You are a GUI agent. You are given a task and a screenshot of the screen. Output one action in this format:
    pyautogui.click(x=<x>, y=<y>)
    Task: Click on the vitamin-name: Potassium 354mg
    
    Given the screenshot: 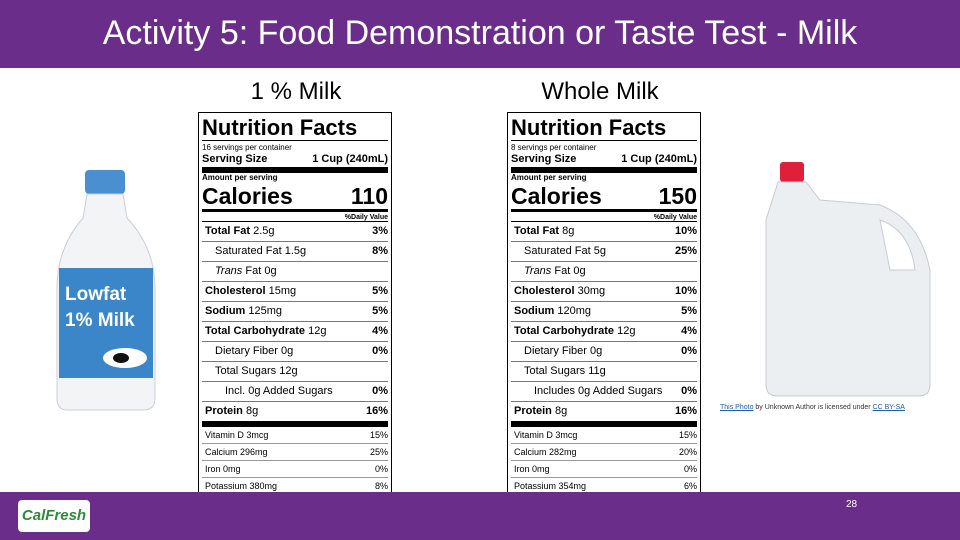 What is the action you would take?
    pyautogui.click(x=550, y=486)
    